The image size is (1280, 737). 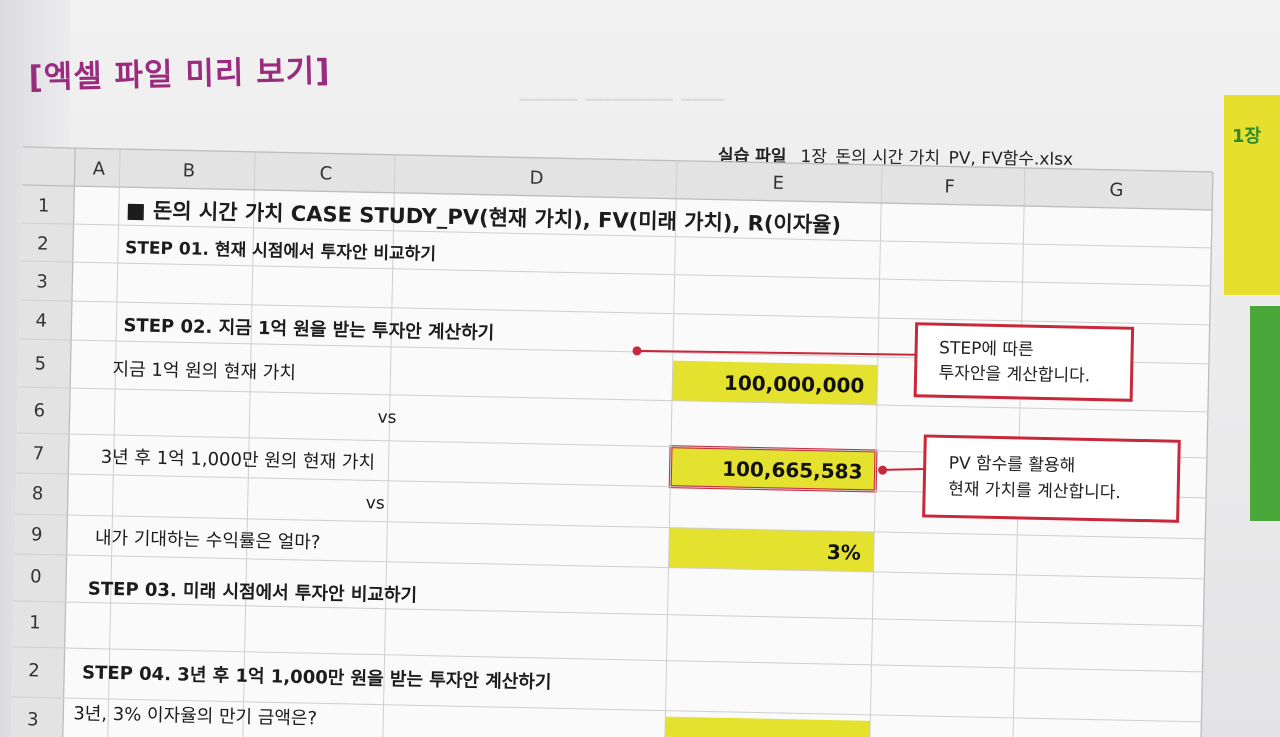 What do you see at coordinates (38, 493) in the screenshot?
I see `row-header-8: 8` at bounding box center [38, 493].